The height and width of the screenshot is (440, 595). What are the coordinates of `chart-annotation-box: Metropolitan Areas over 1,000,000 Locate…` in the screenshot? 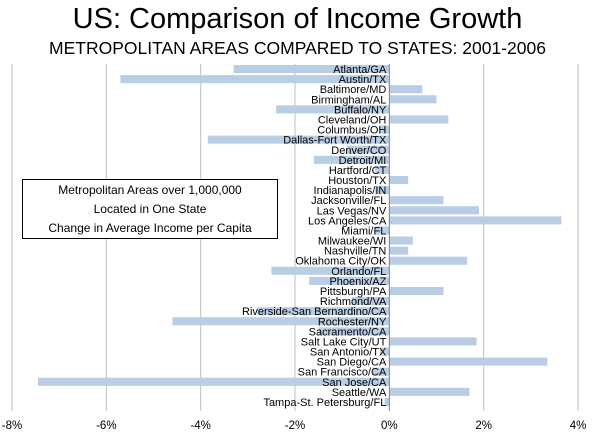 It's located at (150, 209).